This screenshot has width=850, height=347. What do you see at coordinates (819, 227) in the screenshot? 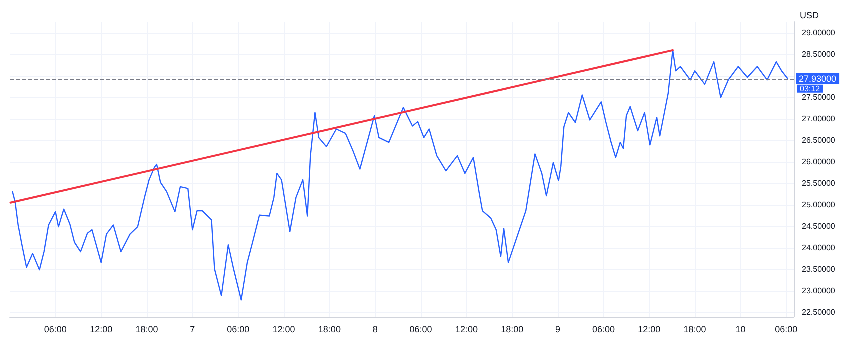
I see `y-tick-label: 24.50000` at bounding box center [819, 227].